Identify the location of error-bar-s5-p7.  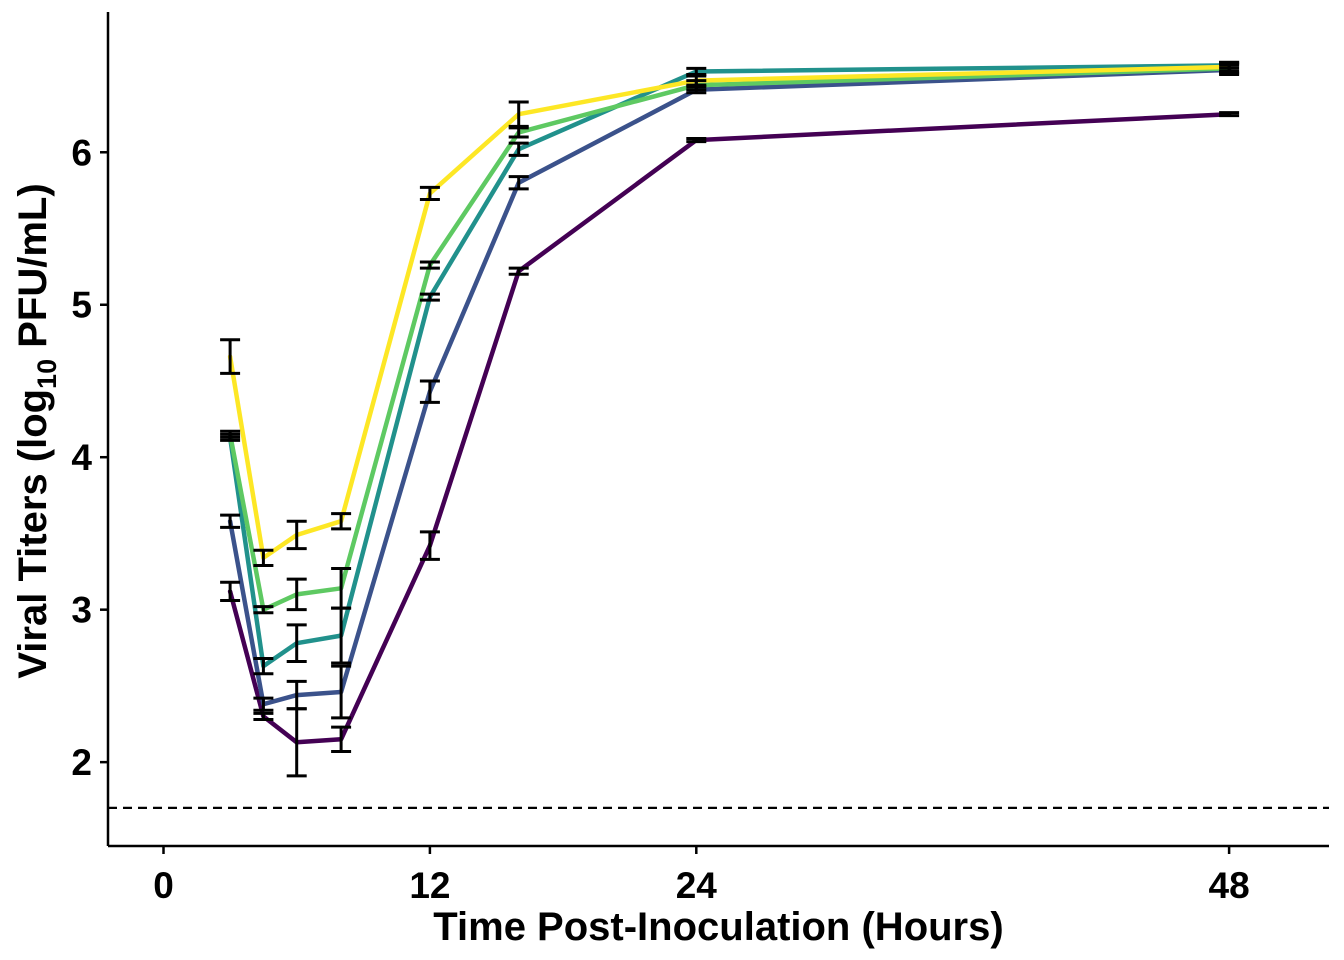
(696, 80).